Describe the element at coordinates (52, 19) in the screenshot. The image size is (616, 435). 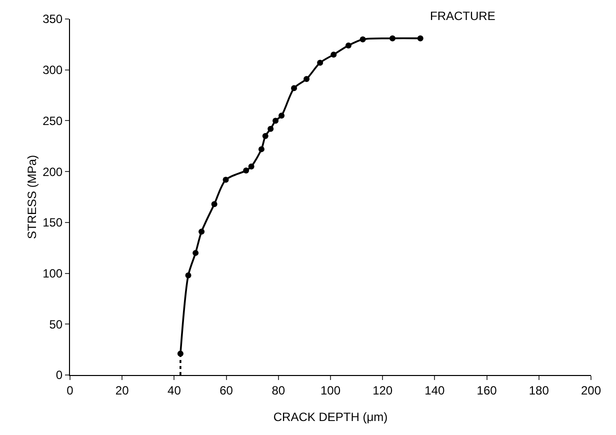
I see `y-tick-label: 350` at that location.